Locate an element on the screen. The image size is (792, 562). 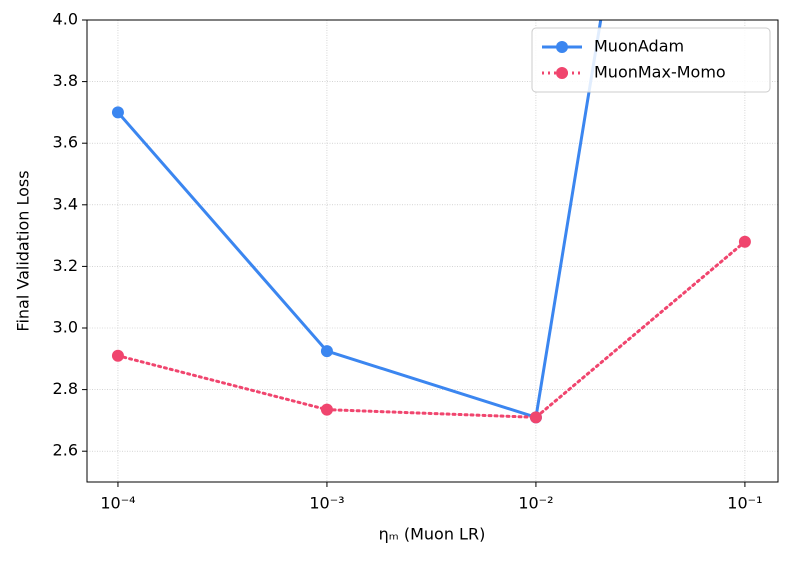
x-tick-label: 10⁻⁴ is located at coordinates (117, 503).